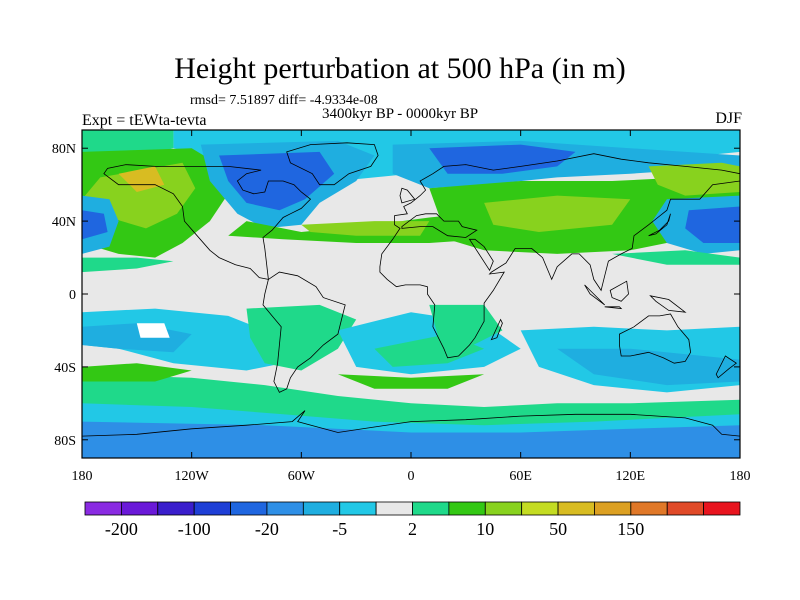 This screenshot has height=600, width=800. I want to click on stats-label: rmsd= 7.51897 diff= -4.9334e-08, so click(284, 100).